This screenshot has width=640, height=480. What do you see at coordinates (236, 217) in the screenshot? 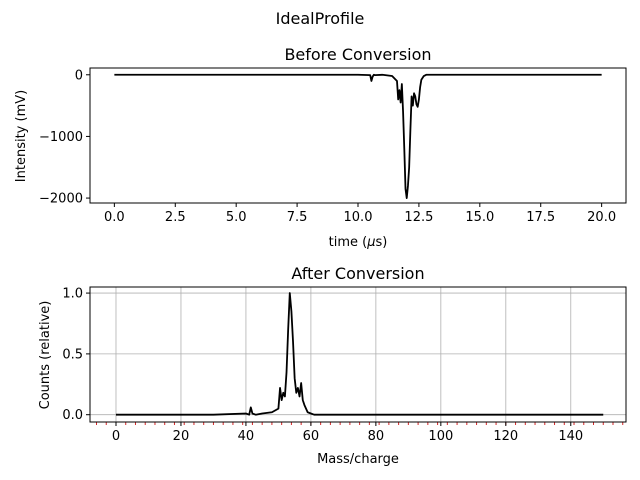
I see `x-tick-label-before: 5.0` at bounding box center [236, 217].